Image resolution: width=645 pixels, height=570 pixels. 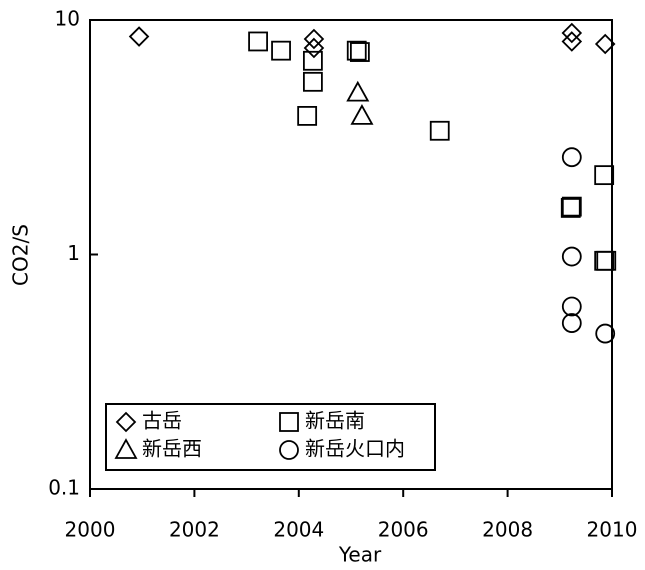 What do you see at coordinates (21, 255) in the screenshot?
I see `y-axis-label: CO2/S` at bounding box center [21, 255].